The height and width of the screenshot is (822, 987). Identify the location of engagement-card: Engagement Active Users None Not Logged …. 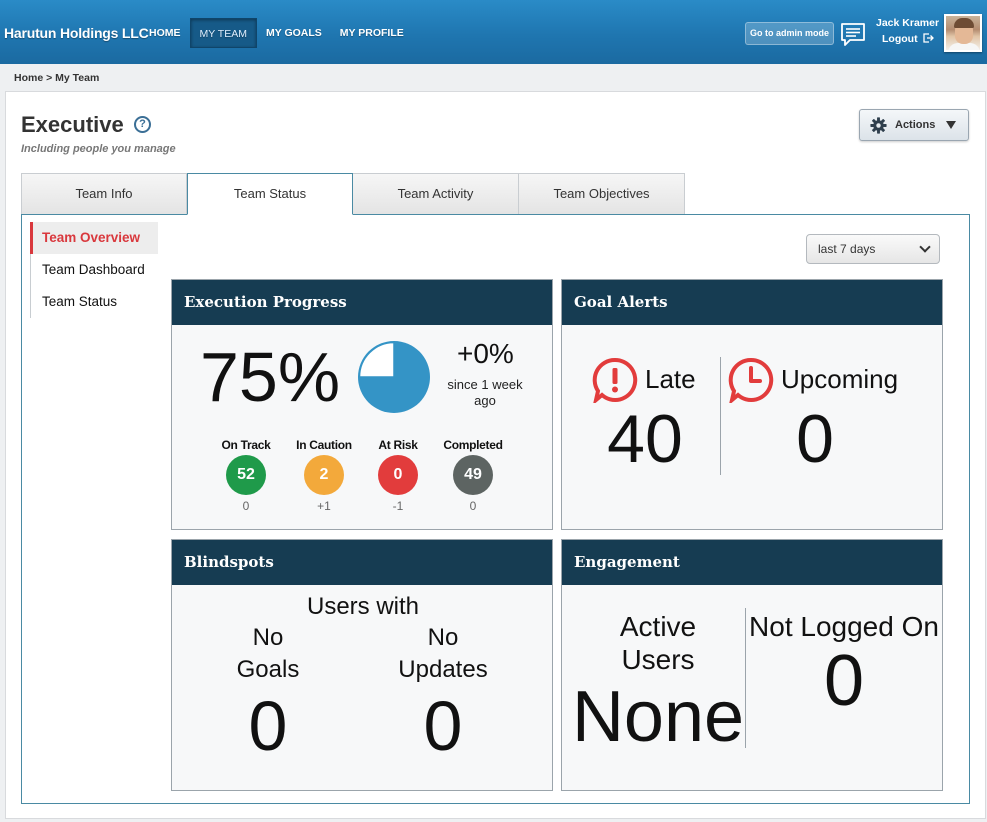
(752, 665).